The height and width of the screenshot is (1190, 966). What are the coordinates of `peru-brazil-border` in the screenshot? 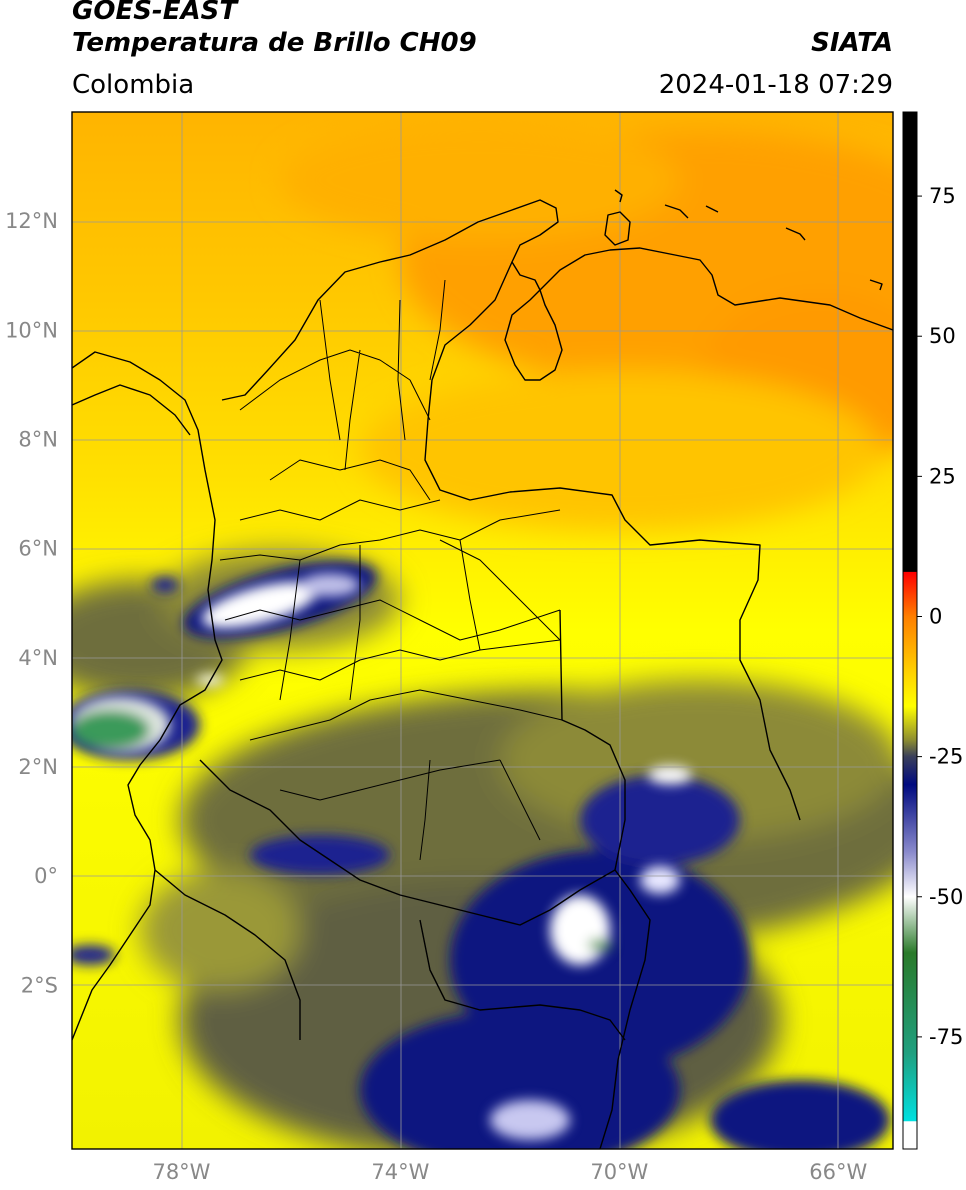 It's located at (522, 980).